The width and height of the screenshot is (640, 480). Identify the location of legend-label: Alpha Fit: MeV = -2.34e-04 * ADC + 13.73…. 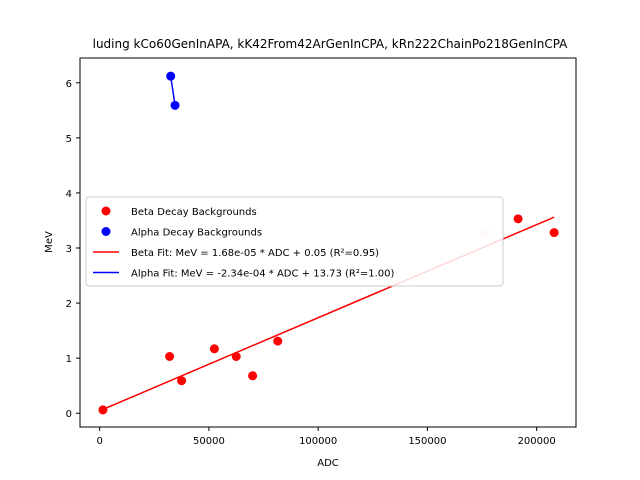
(263, 274).